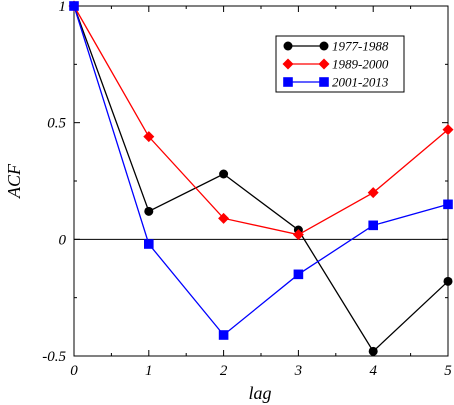 The image size is (454, 405). Describe the element at coordinates (224, 371) in the screenshot. I see `x-tick-label: 2` at that location.